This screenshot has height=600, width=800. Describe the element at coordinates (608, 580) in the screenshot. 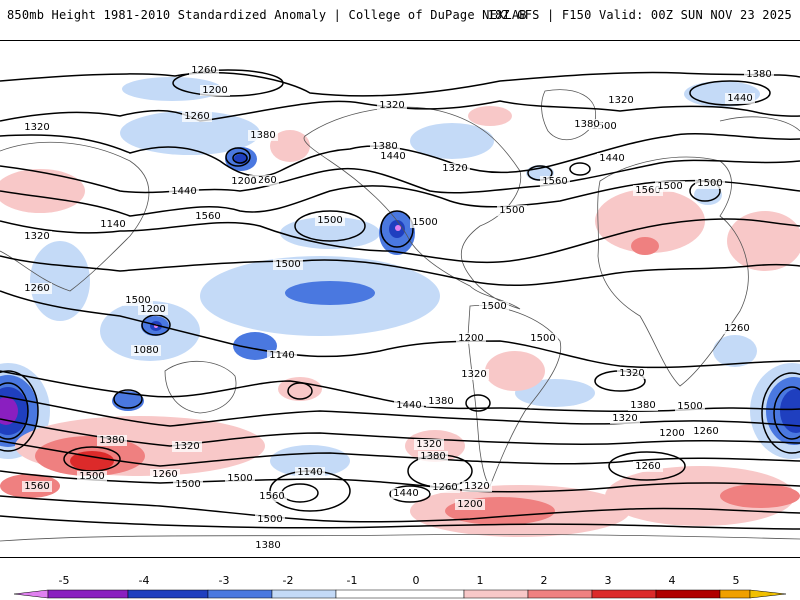

I see `colorbar-tick-label: 3` at that location.